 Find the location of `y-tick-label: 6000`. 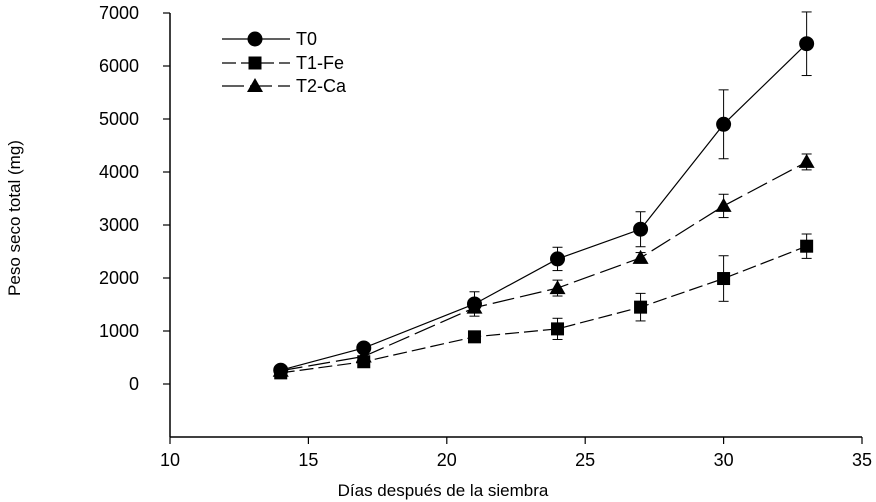

y-tick-label: 6000 is located at coordinates (119, 66).